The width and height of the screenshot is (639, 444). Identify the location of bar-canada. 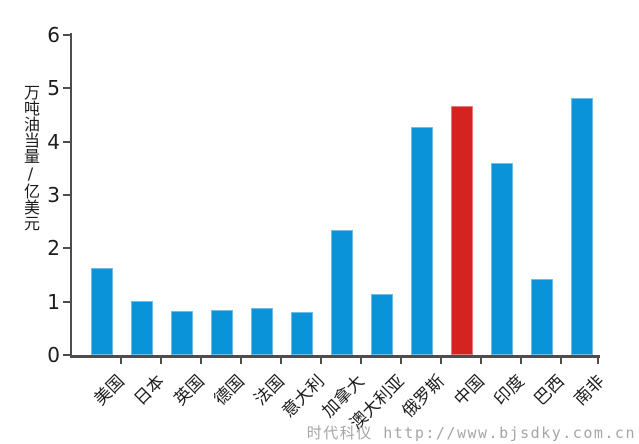
(341, 292).